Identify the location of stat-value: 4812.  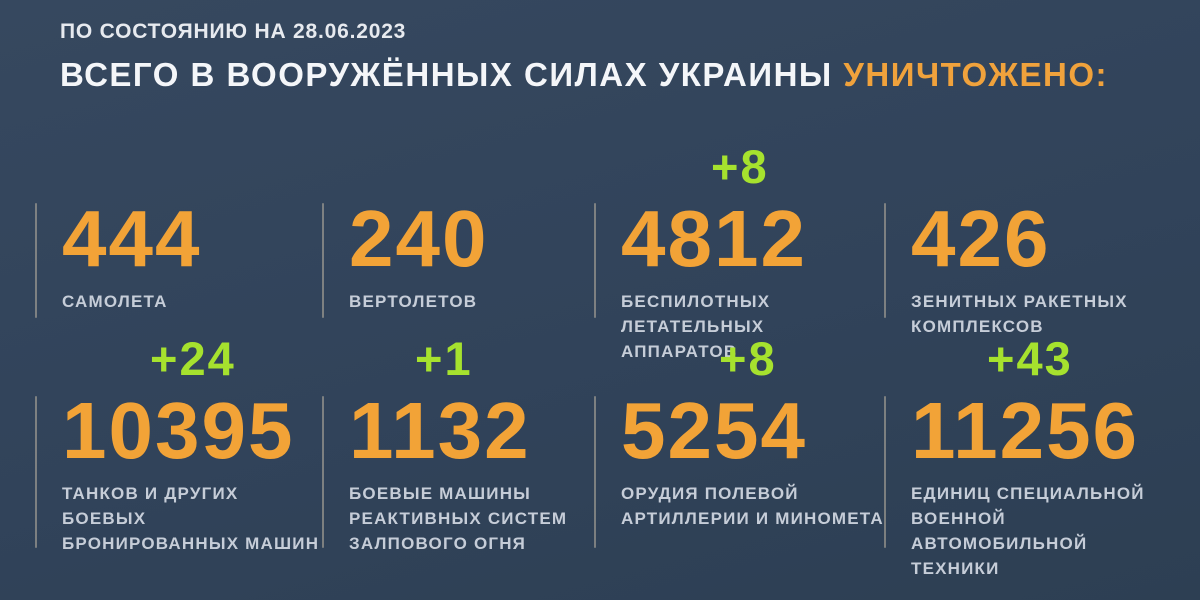
(714, 238).